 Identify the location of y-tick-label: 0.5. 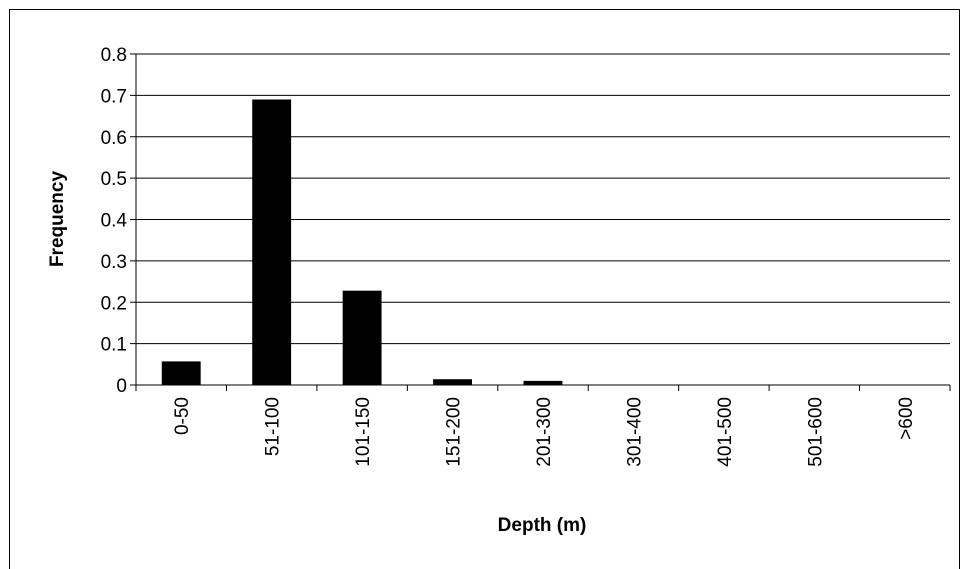
(114, 179).